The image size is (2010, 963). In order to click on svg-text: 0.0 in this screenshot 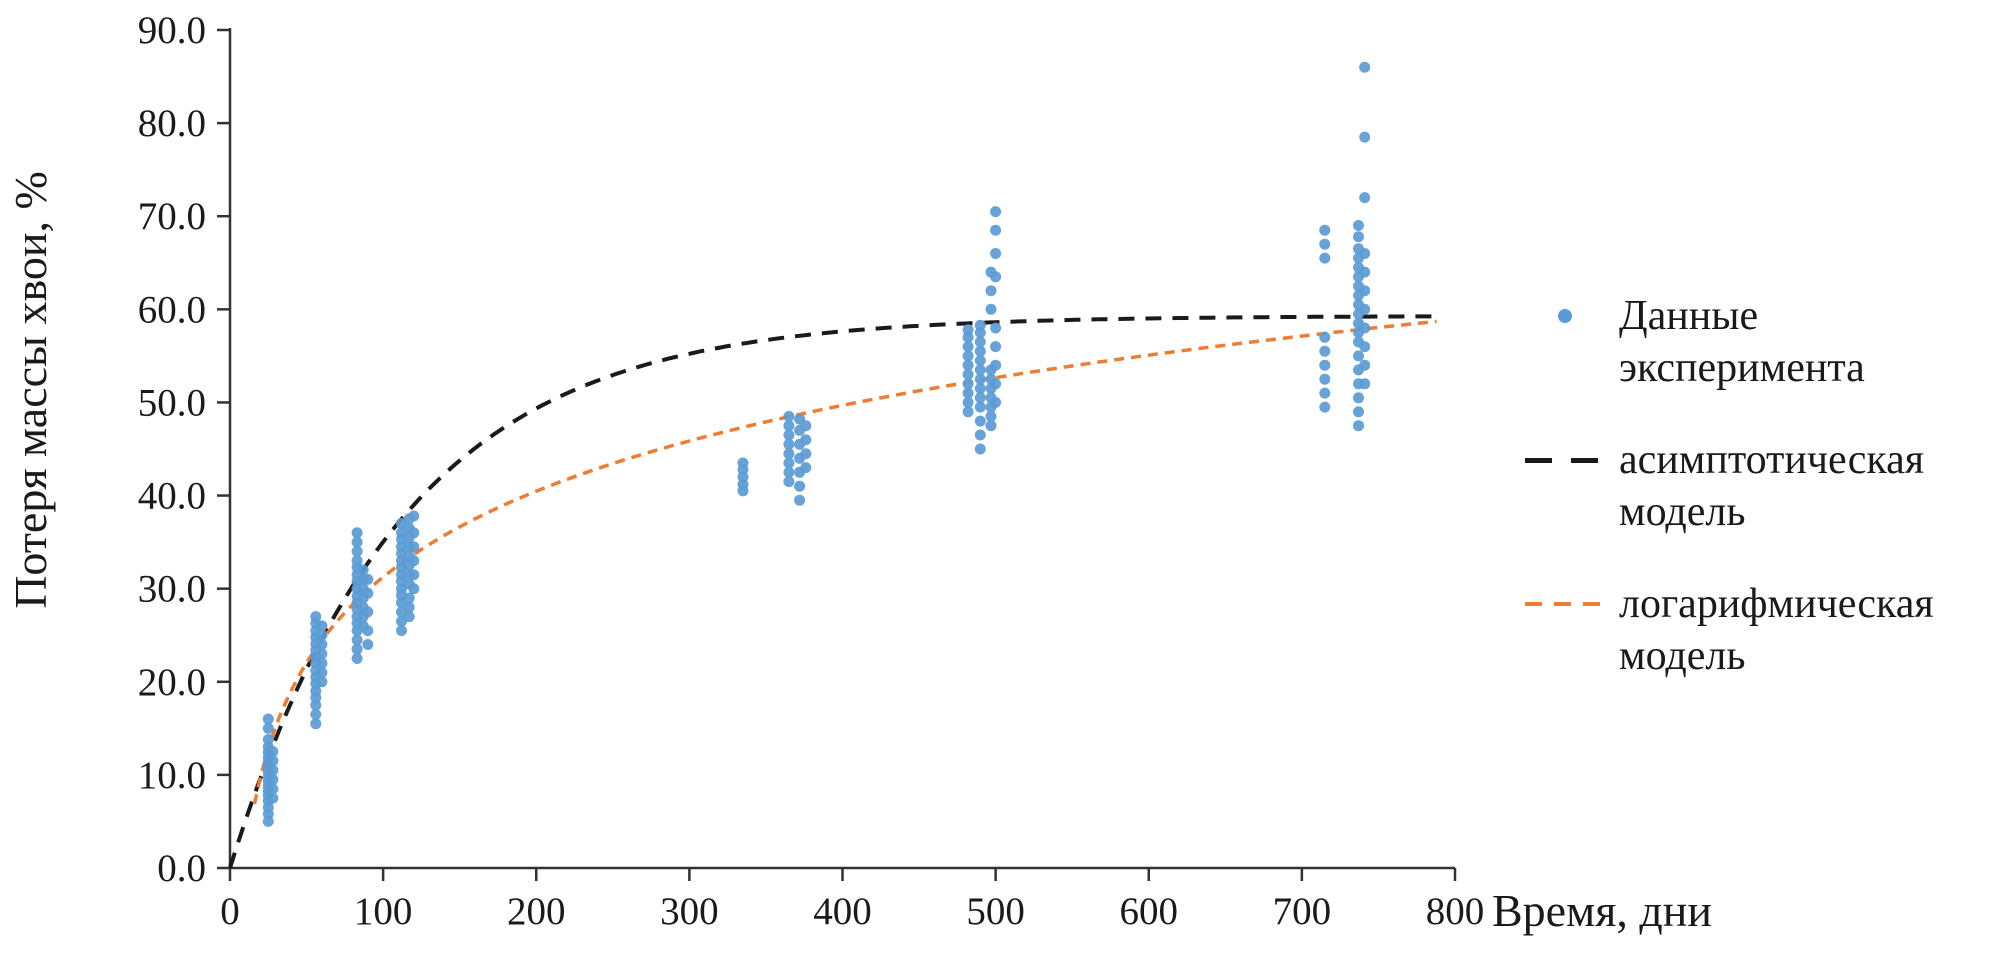, I will do `click(181, 868)`.